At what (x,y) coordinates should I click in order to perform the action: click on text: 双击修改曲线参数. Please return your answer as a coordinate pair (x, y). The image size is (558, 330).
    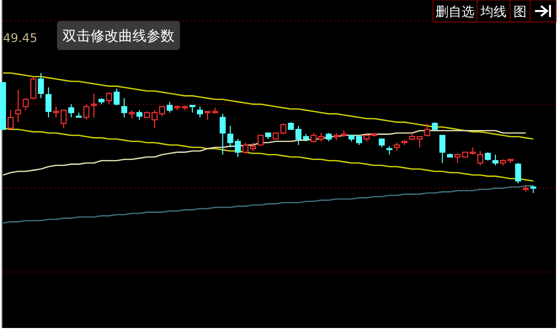
    Looking at the image, I should click on (118, 36).